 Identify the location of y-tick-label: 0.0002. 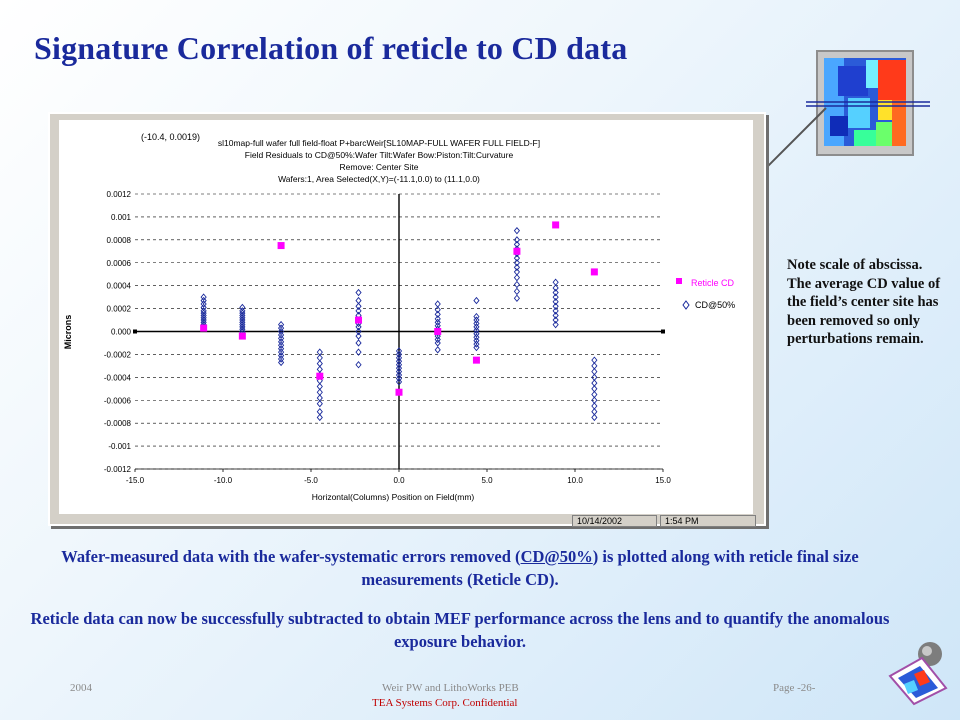
(119, 309).